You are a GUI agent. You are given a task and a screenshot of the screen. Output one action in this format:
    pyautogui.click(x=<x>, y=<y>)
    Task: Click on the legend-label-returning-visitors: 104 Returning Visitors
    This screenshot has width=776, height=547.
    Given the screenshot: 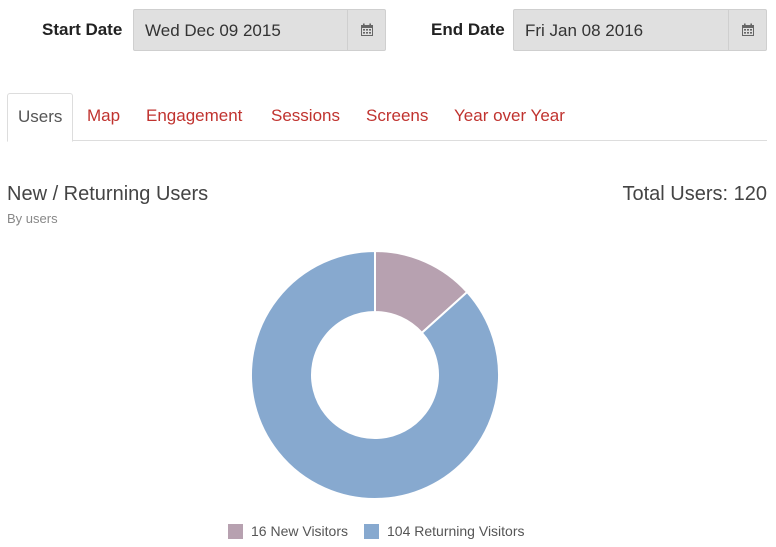 What is the action you would take?
    pyautogui.click(x=456, y=531)
    